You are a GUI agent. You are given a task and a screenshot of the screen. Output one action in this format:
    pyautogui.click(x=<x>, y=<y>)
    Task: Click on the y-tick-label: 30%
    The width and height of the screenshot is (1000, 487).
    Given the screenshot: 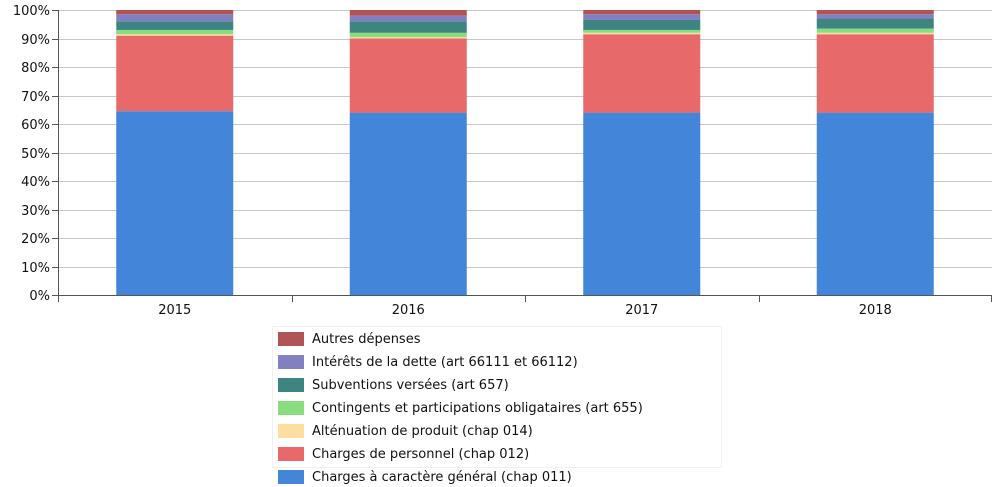 What is the action you would take?
    pyautogui.click(x=35, y=211)
    